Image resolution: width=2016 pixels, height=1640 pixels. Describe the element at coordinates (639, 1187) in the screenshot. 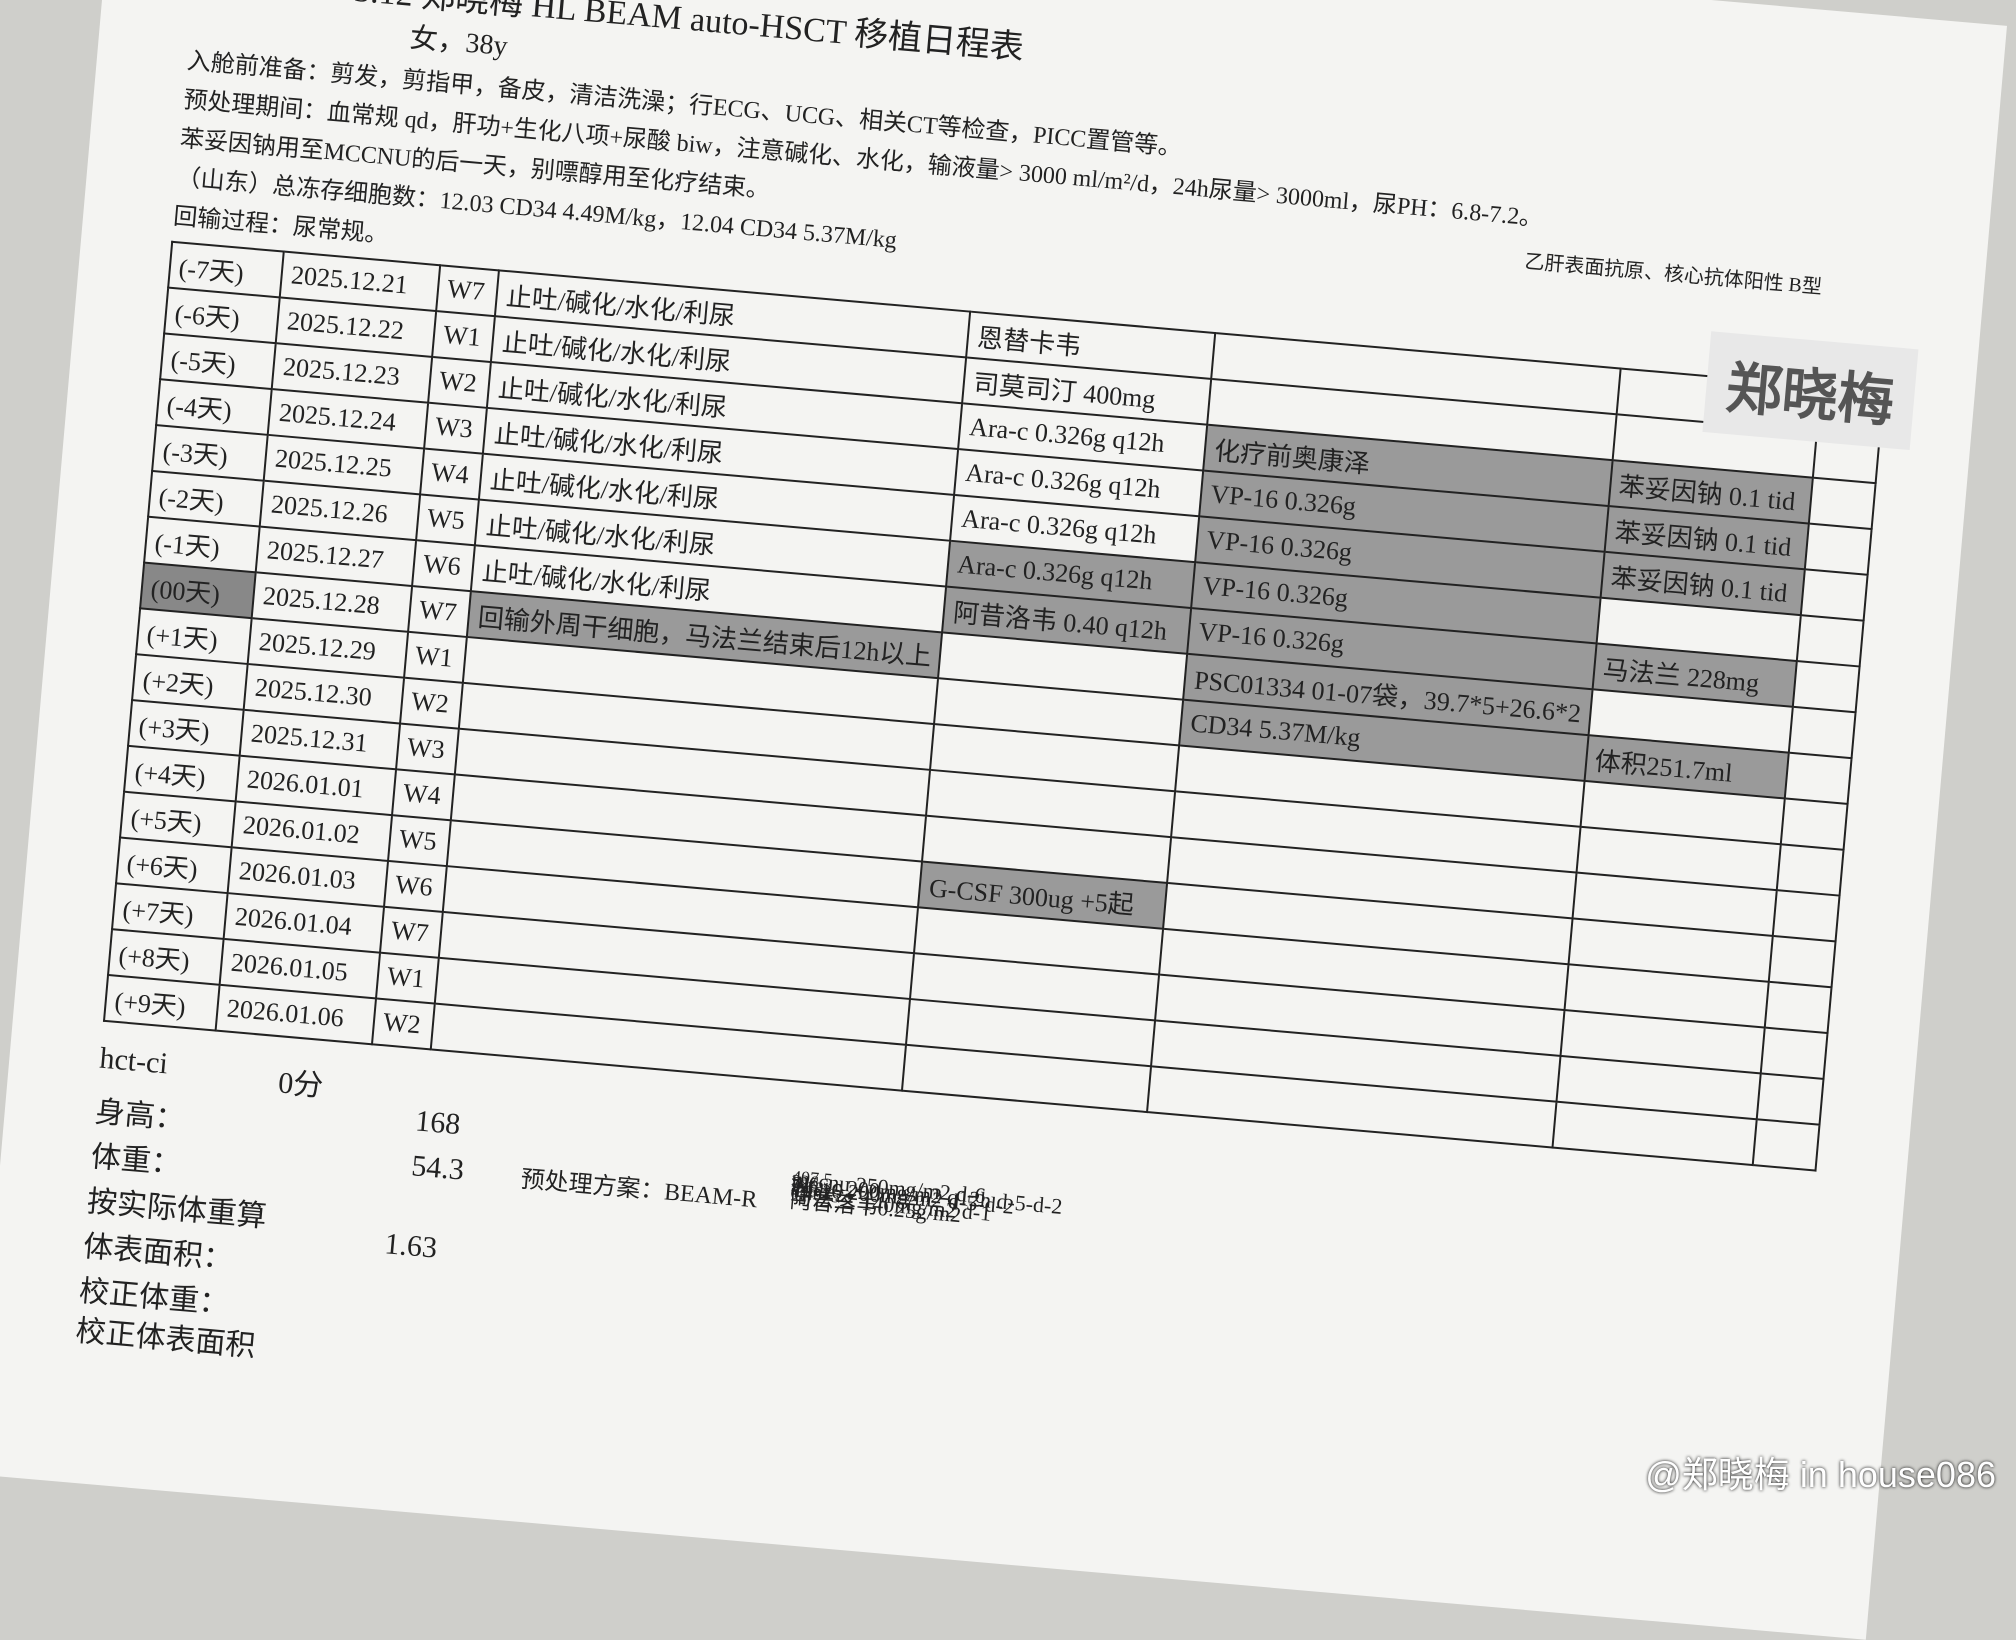

I see `regimen: 预处理方案：BEAM-R` at that location.